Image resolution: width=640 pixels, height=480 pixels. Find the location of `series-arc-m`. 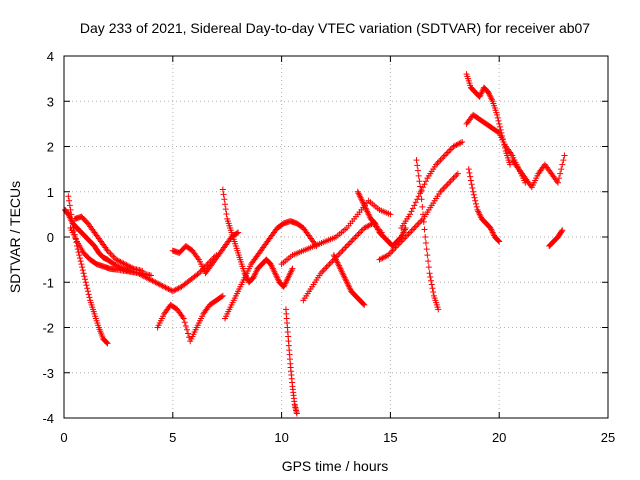

series-arc-m is located at coordinates (381, 219).